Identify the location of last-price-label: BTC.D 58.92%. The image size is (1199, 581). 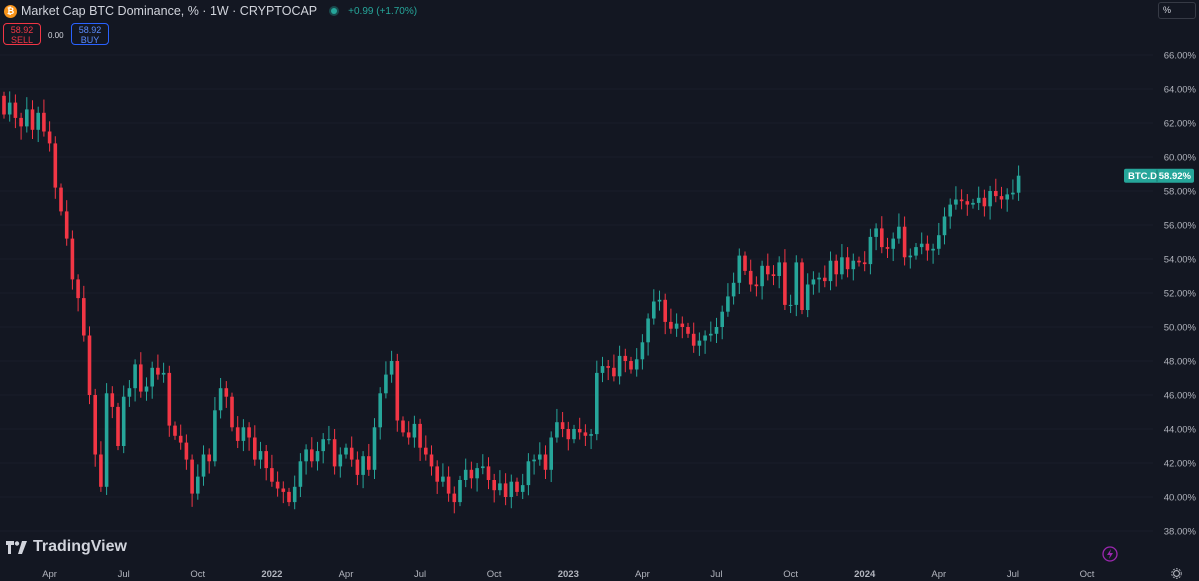
(1159, 175).